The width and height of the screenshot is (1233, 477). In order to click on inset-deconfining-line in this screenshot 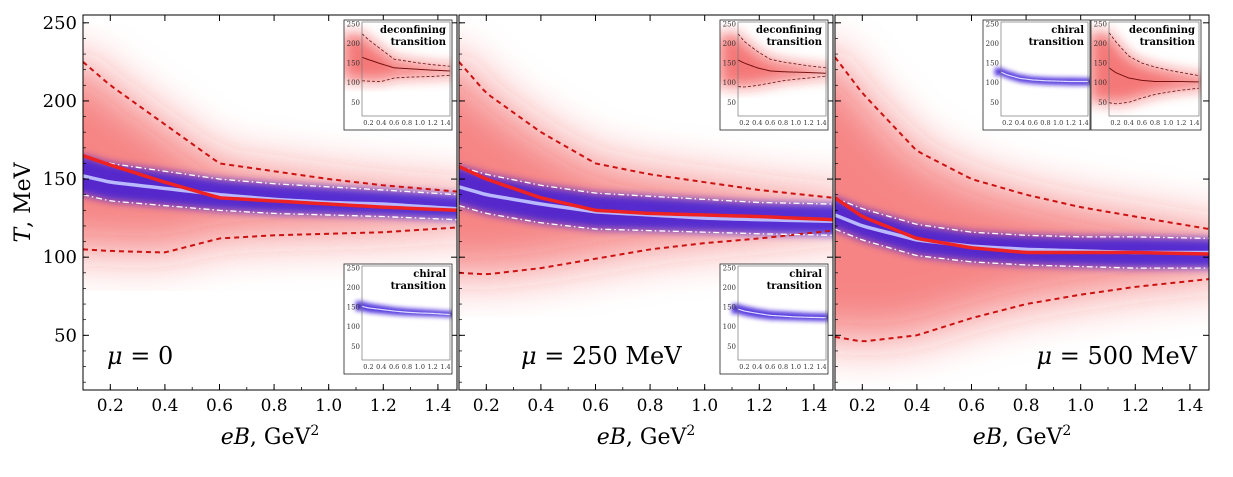, I will do `click(406, 64)`.